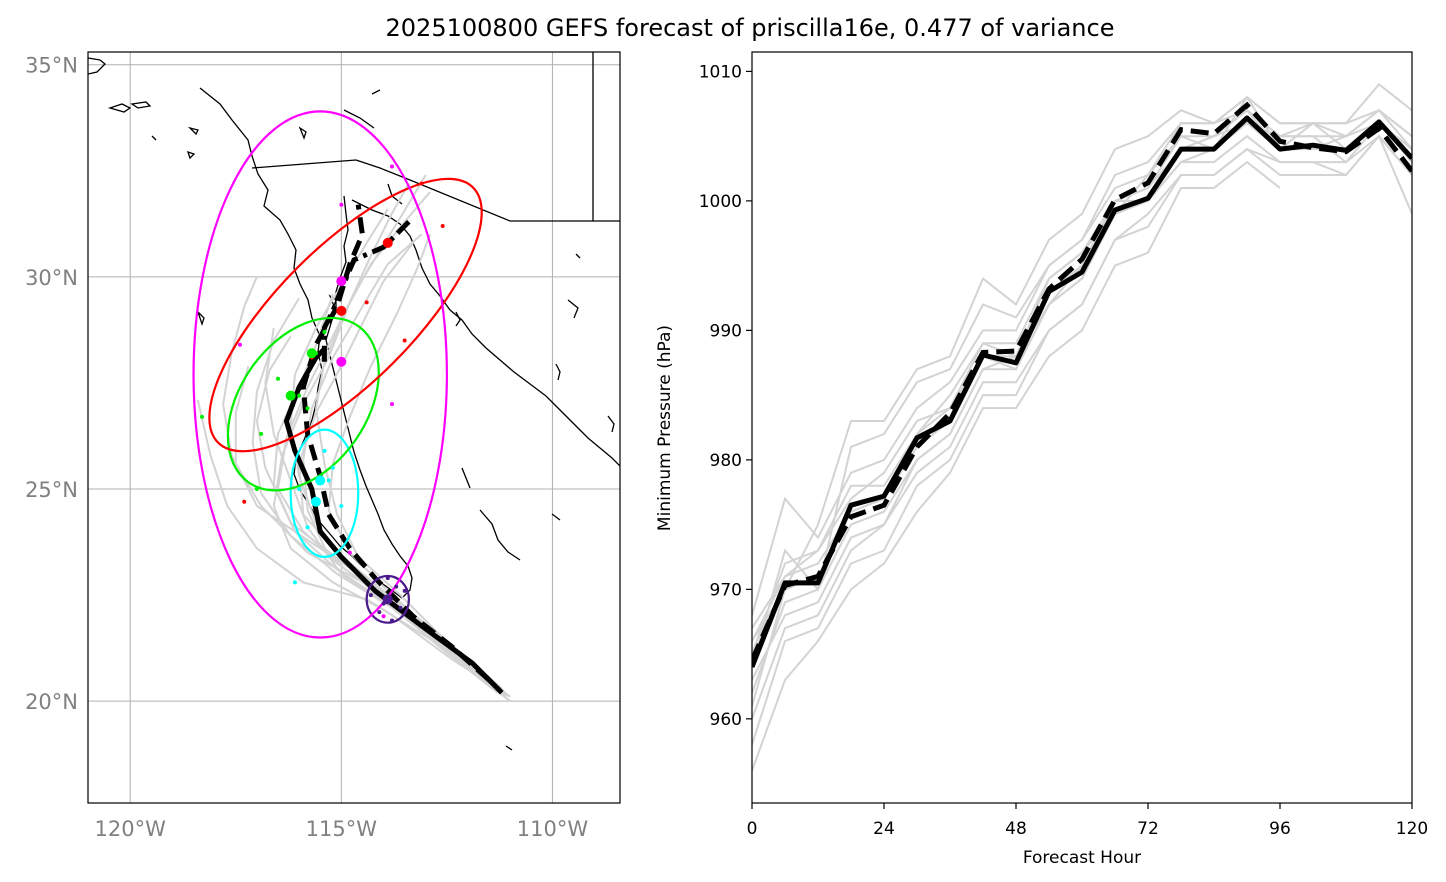  I want to click on mean-track-solid, so click(393, 521).